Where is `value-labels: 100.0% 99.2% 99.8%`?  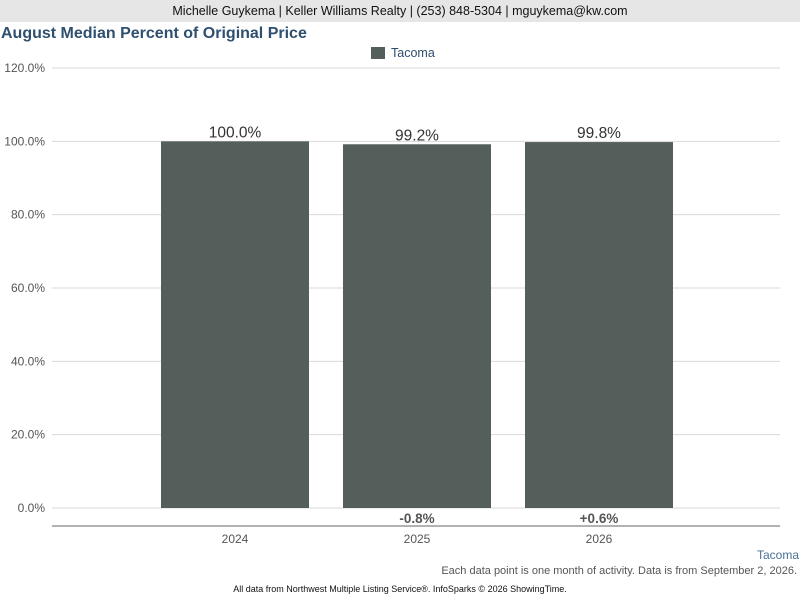
value-labels: 100.0% 99.2% 99.8% is located at coordinates (415, 134).